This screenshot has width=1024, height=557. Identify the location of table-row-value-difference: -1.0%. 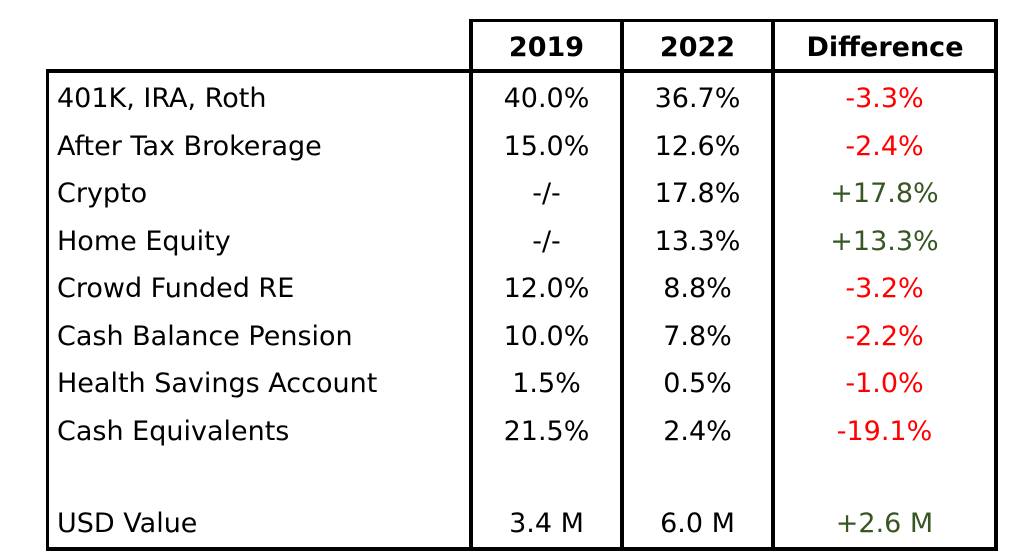
(884, 384).